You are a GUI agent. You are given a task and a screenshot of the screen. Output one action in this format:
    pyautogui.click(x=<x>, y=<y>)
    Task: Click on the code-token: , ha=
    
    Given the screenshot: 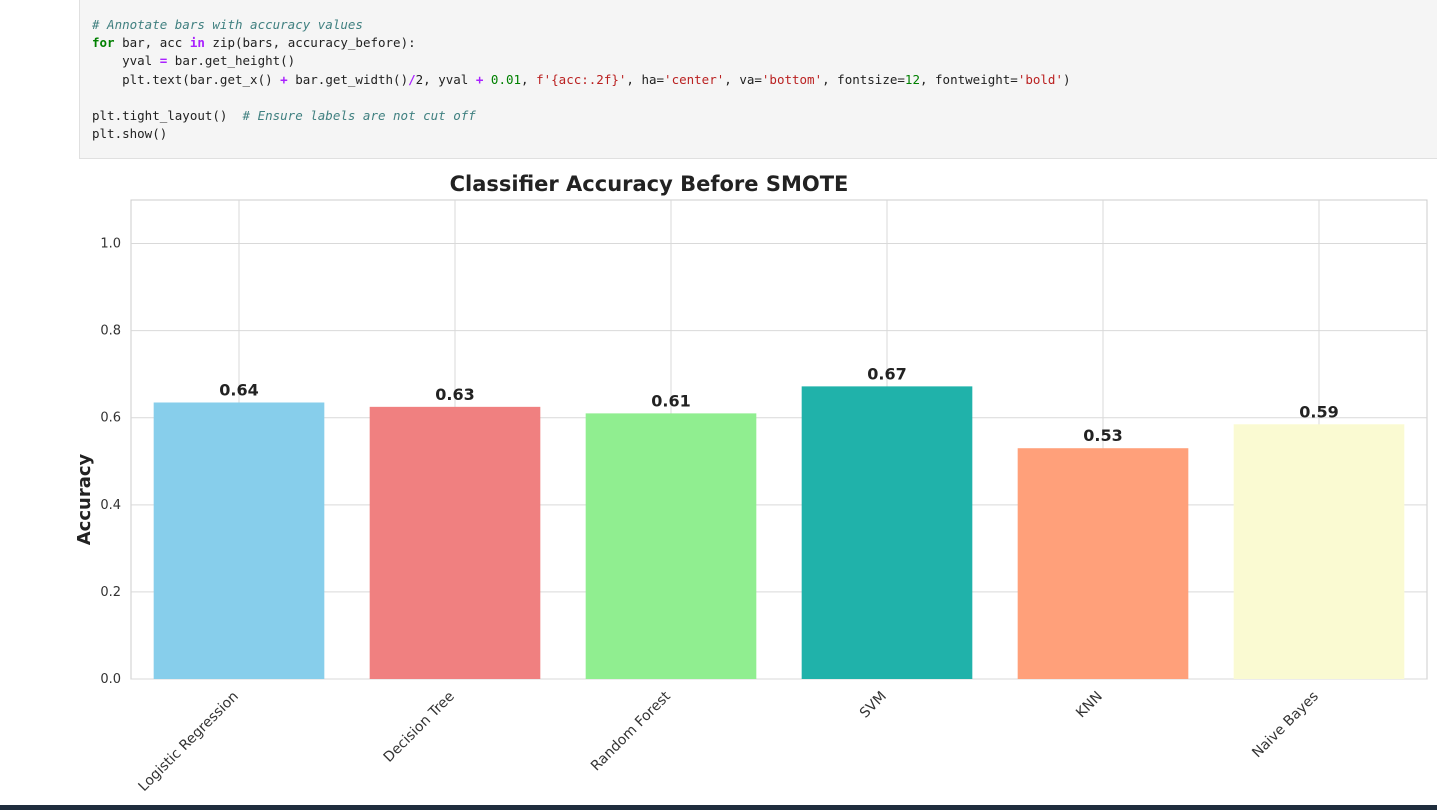 What is the action you would take?
    pyautogui.click(x=645, y=79)
    